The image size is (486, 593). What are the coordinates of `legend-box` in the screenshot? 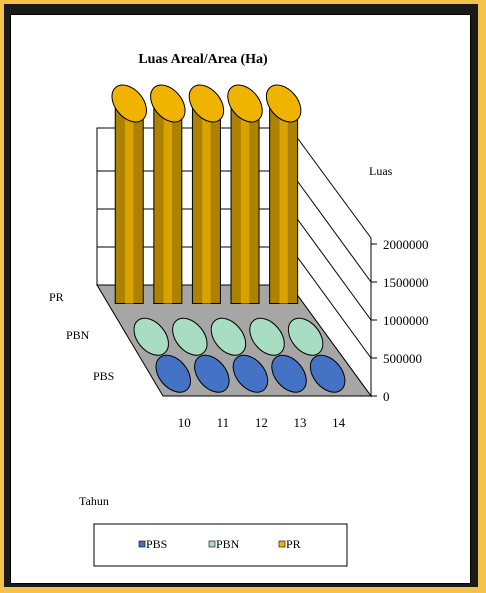 It's located at (220, 545).